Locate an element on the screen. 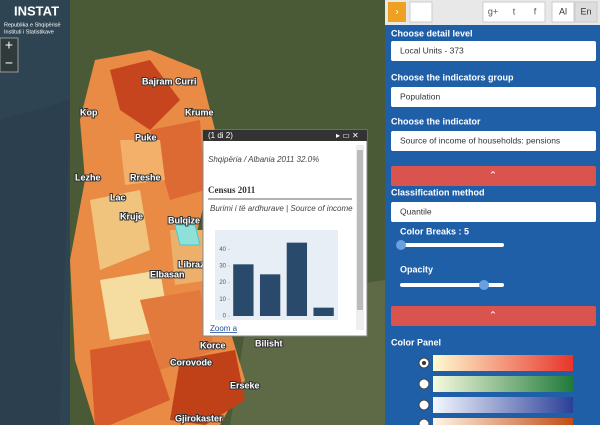  share-buttons is located at coordinates (514, 12).